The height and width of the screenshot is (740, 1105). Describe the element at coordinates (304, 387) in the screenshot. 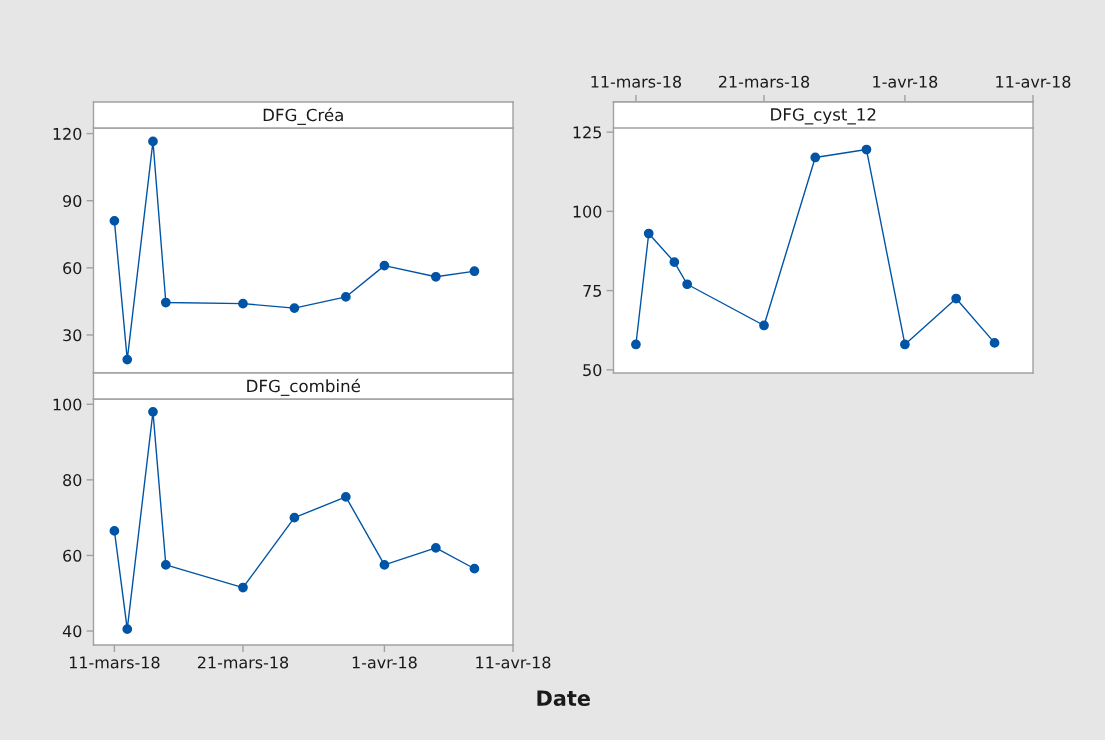

I see `chart-title: DFG_combiné` at that location.